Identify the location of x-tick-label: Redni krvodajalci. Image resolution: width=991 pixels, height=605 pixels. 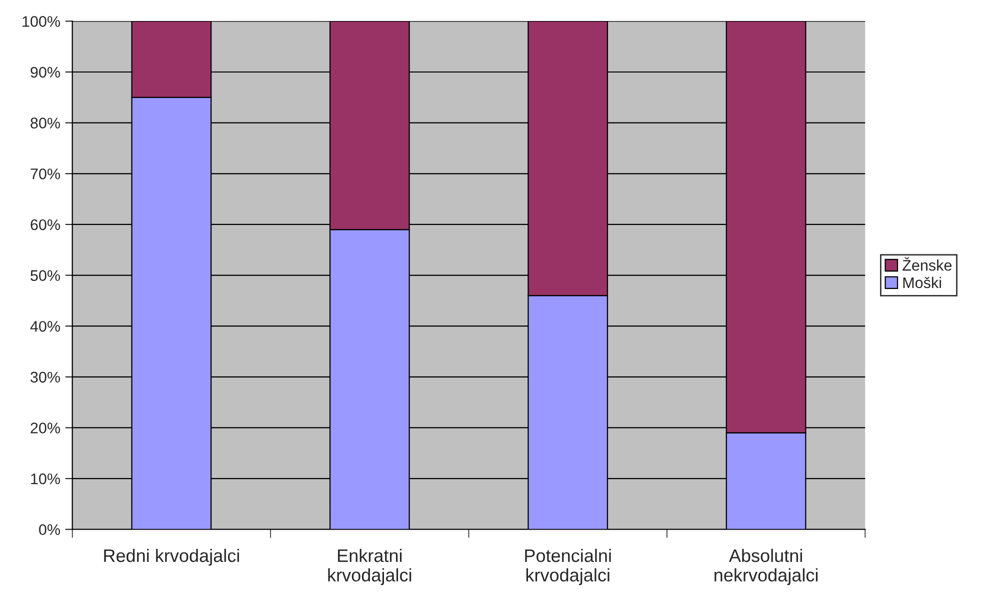
(171, 557).